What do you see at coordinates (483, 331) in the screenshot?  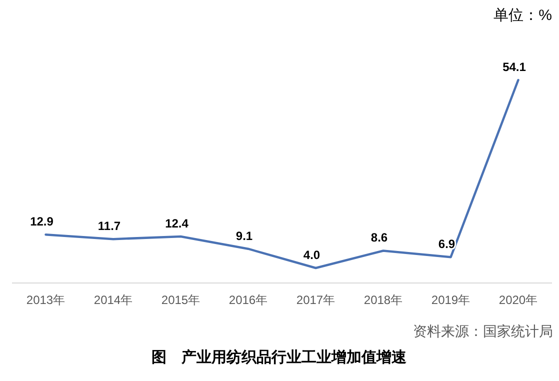 I see `text: 资料来源：国家统计局` at bounding box center [483, 331].